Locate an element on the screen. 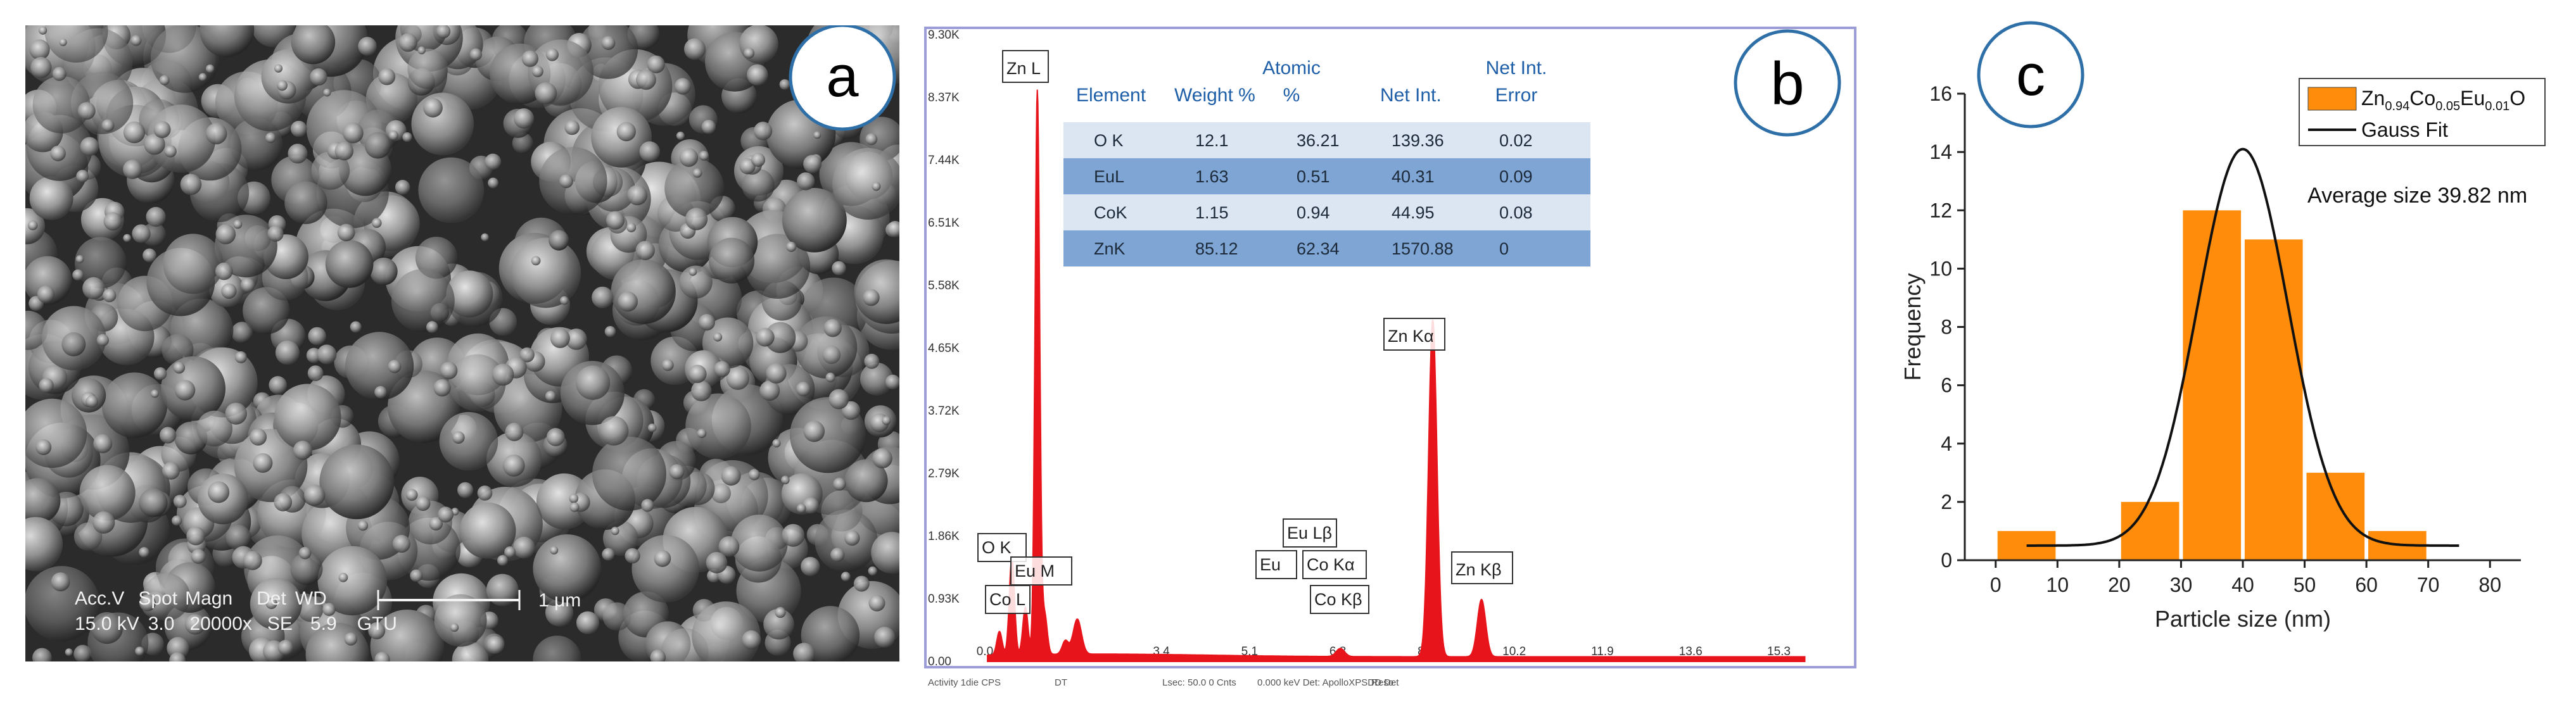  eds-peak-label: Zn L is located at coordinates (1023, 68).